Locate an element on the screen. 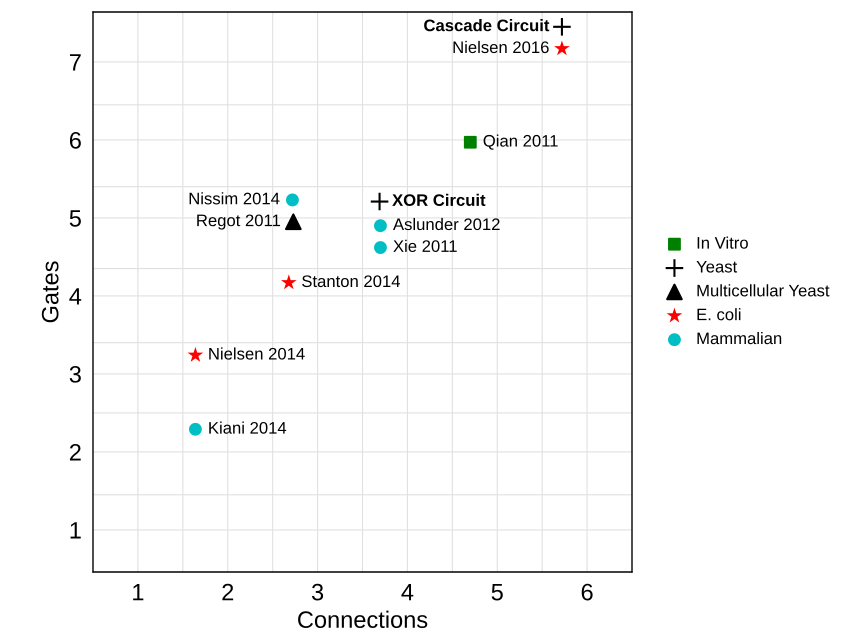 Image resolution: width=849 pixels, height=636 pixels. annotation: Kiani 2014 is located at coordinates (247, 428).